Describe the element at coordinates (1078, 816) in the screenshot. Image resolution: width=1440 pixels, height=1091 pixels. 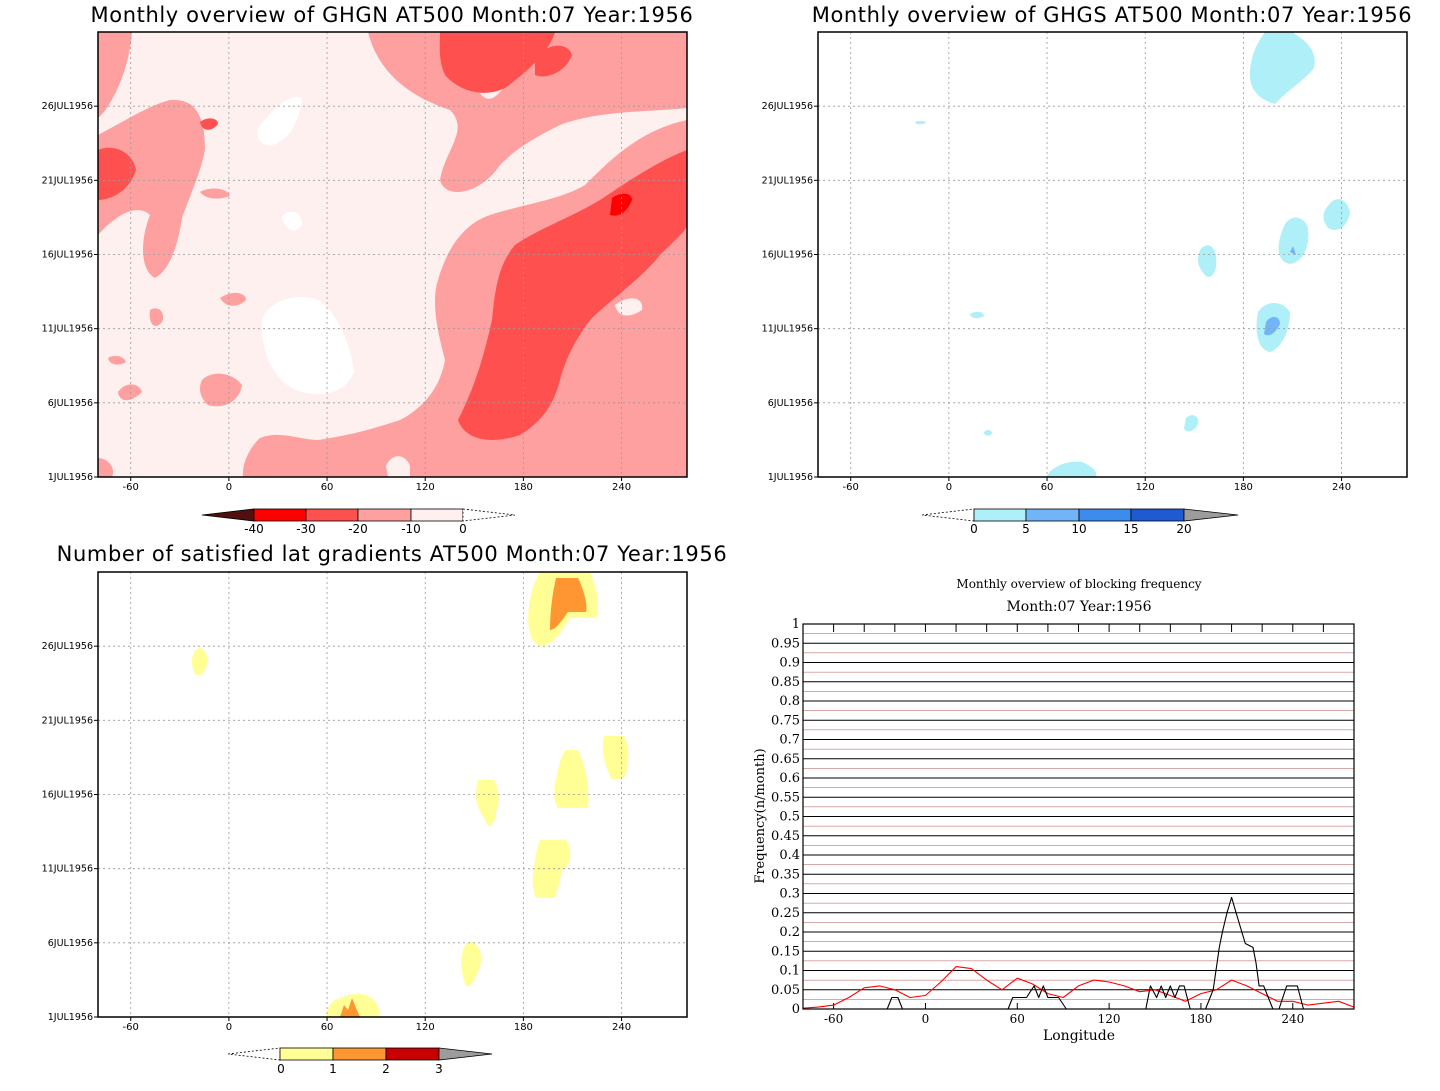
I see `blocking-plot-frame` at that location.